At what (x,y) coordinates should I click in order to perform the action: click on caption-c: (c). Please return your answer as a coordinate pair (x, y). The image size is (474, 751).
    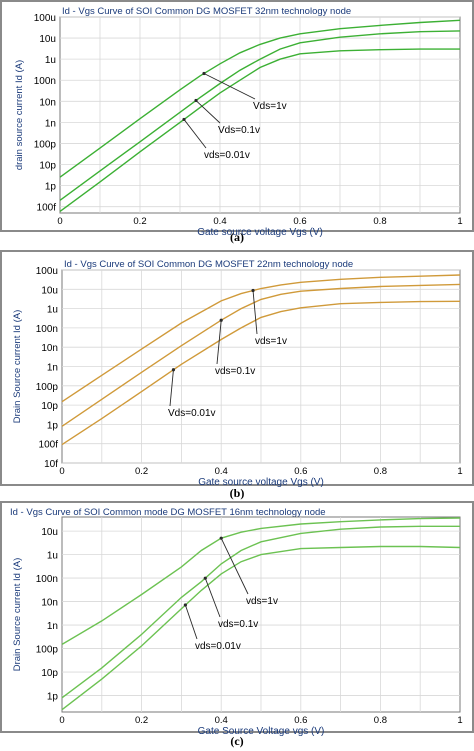
    Looking at the image, I should click on (237, 741).